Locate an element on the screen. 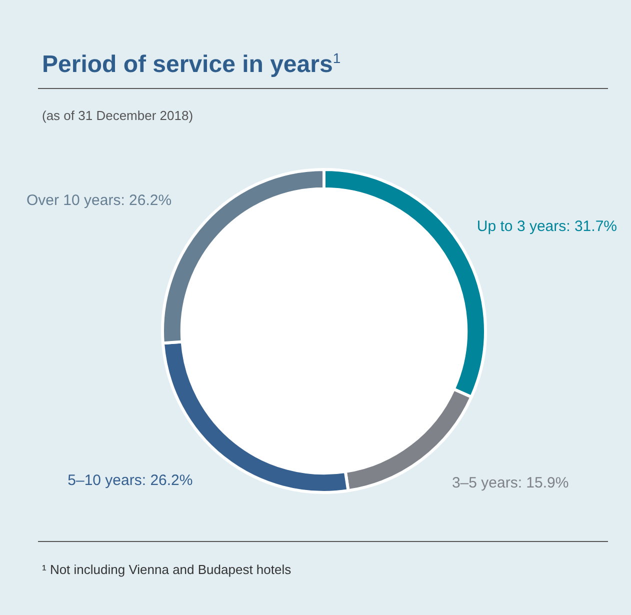 Image resolution: width=631 pixels, height=615 pixels. text: ¹ Not including Vienna and Budapest hotels is located at coordinates (167, 569).